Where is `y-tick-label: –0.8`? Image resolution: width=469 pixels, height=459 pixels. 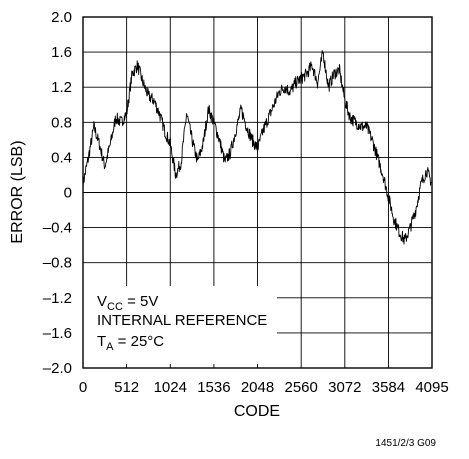 y-tick-label: –0.8 is located at coordinates (57, 263).